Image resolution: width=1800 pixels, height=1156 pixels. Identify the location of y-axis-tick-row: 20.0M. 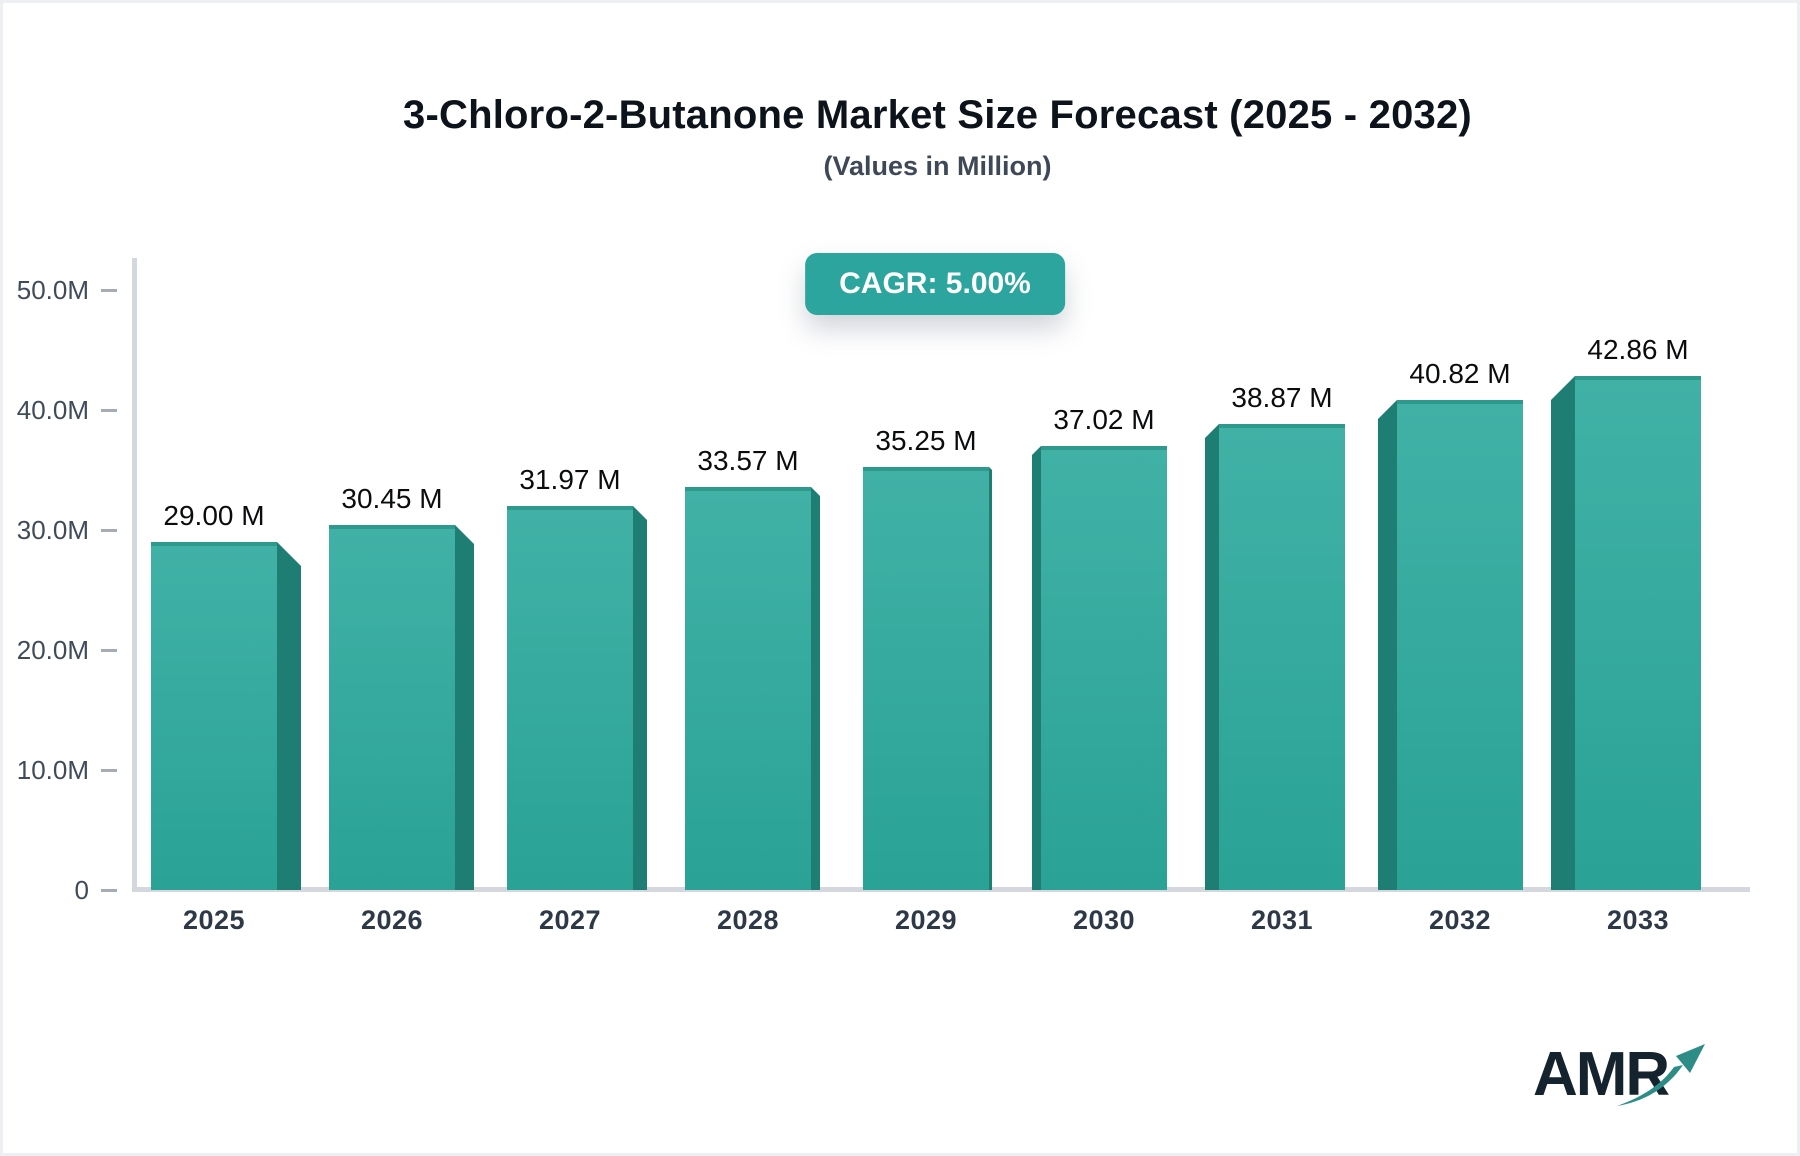
(60, 650).